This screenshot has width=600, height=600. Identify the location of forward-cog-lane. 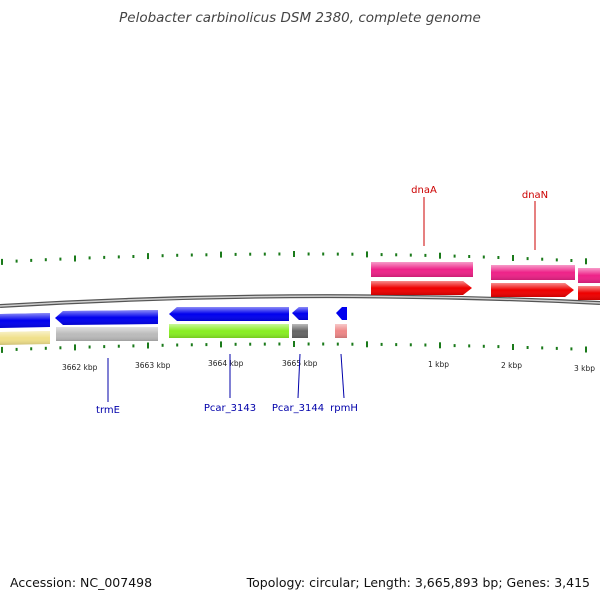
(485, 290).